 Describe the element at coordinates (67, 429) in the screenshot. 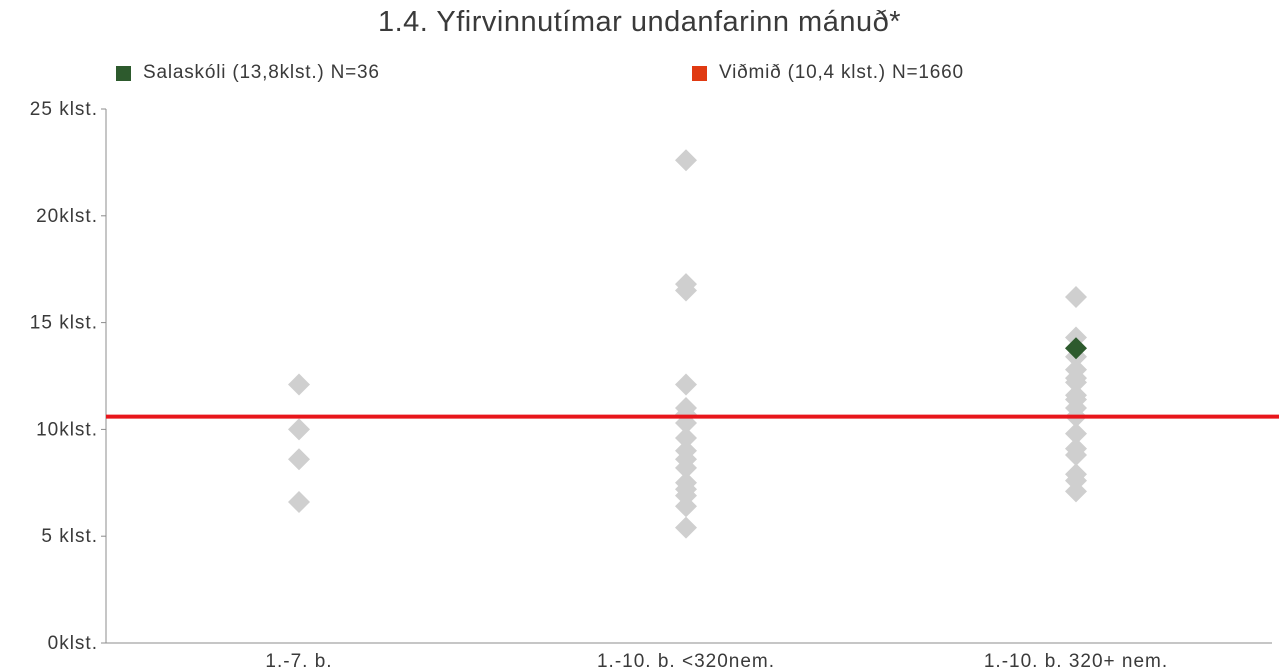

I see `y-tick-label: 10klst.` at that location.